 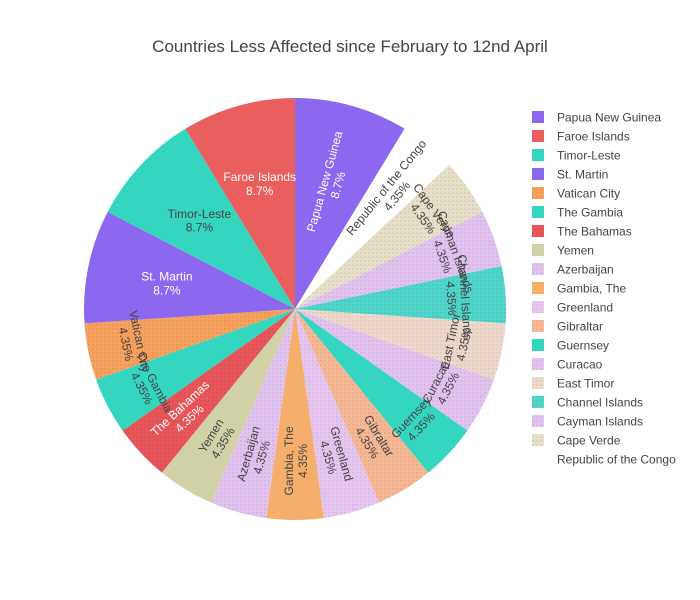 I want to click on legend-item-the-gambia: The Gambia, so click(x=577, y=213).